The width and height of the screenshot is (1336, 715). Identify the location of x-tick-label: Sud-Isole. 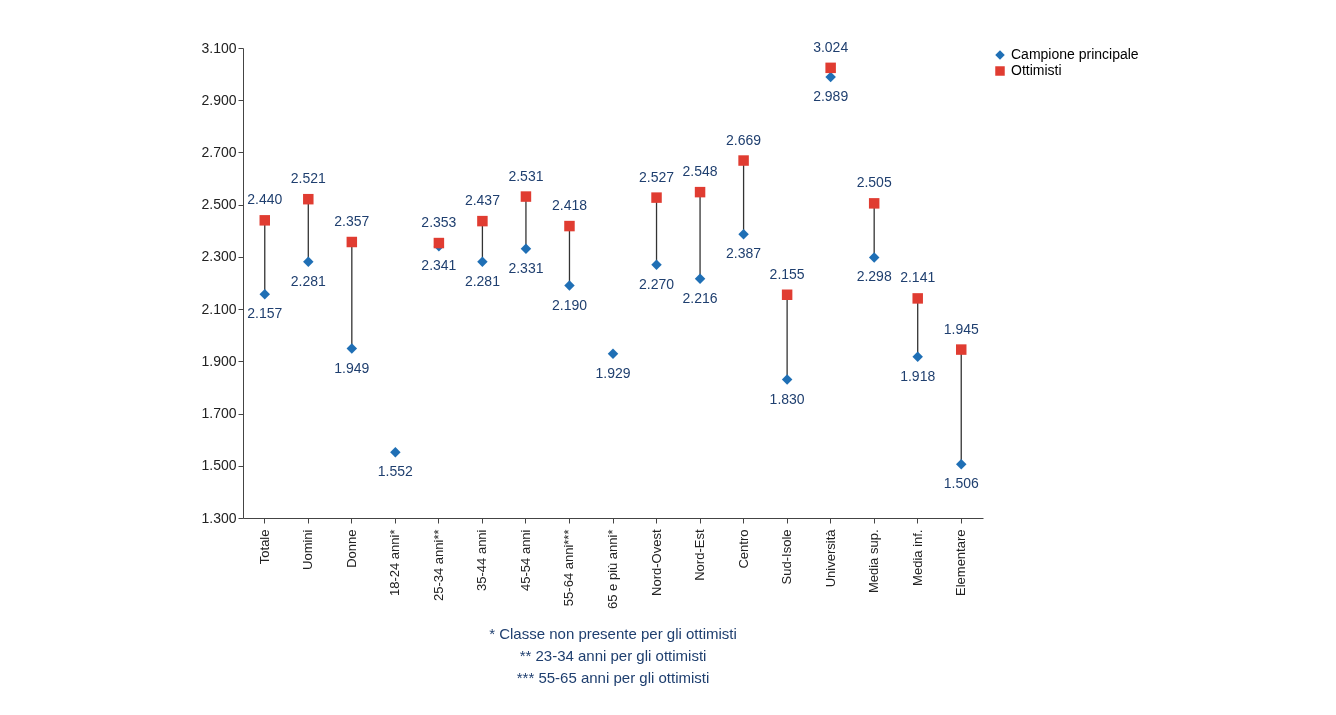
(787, 557).